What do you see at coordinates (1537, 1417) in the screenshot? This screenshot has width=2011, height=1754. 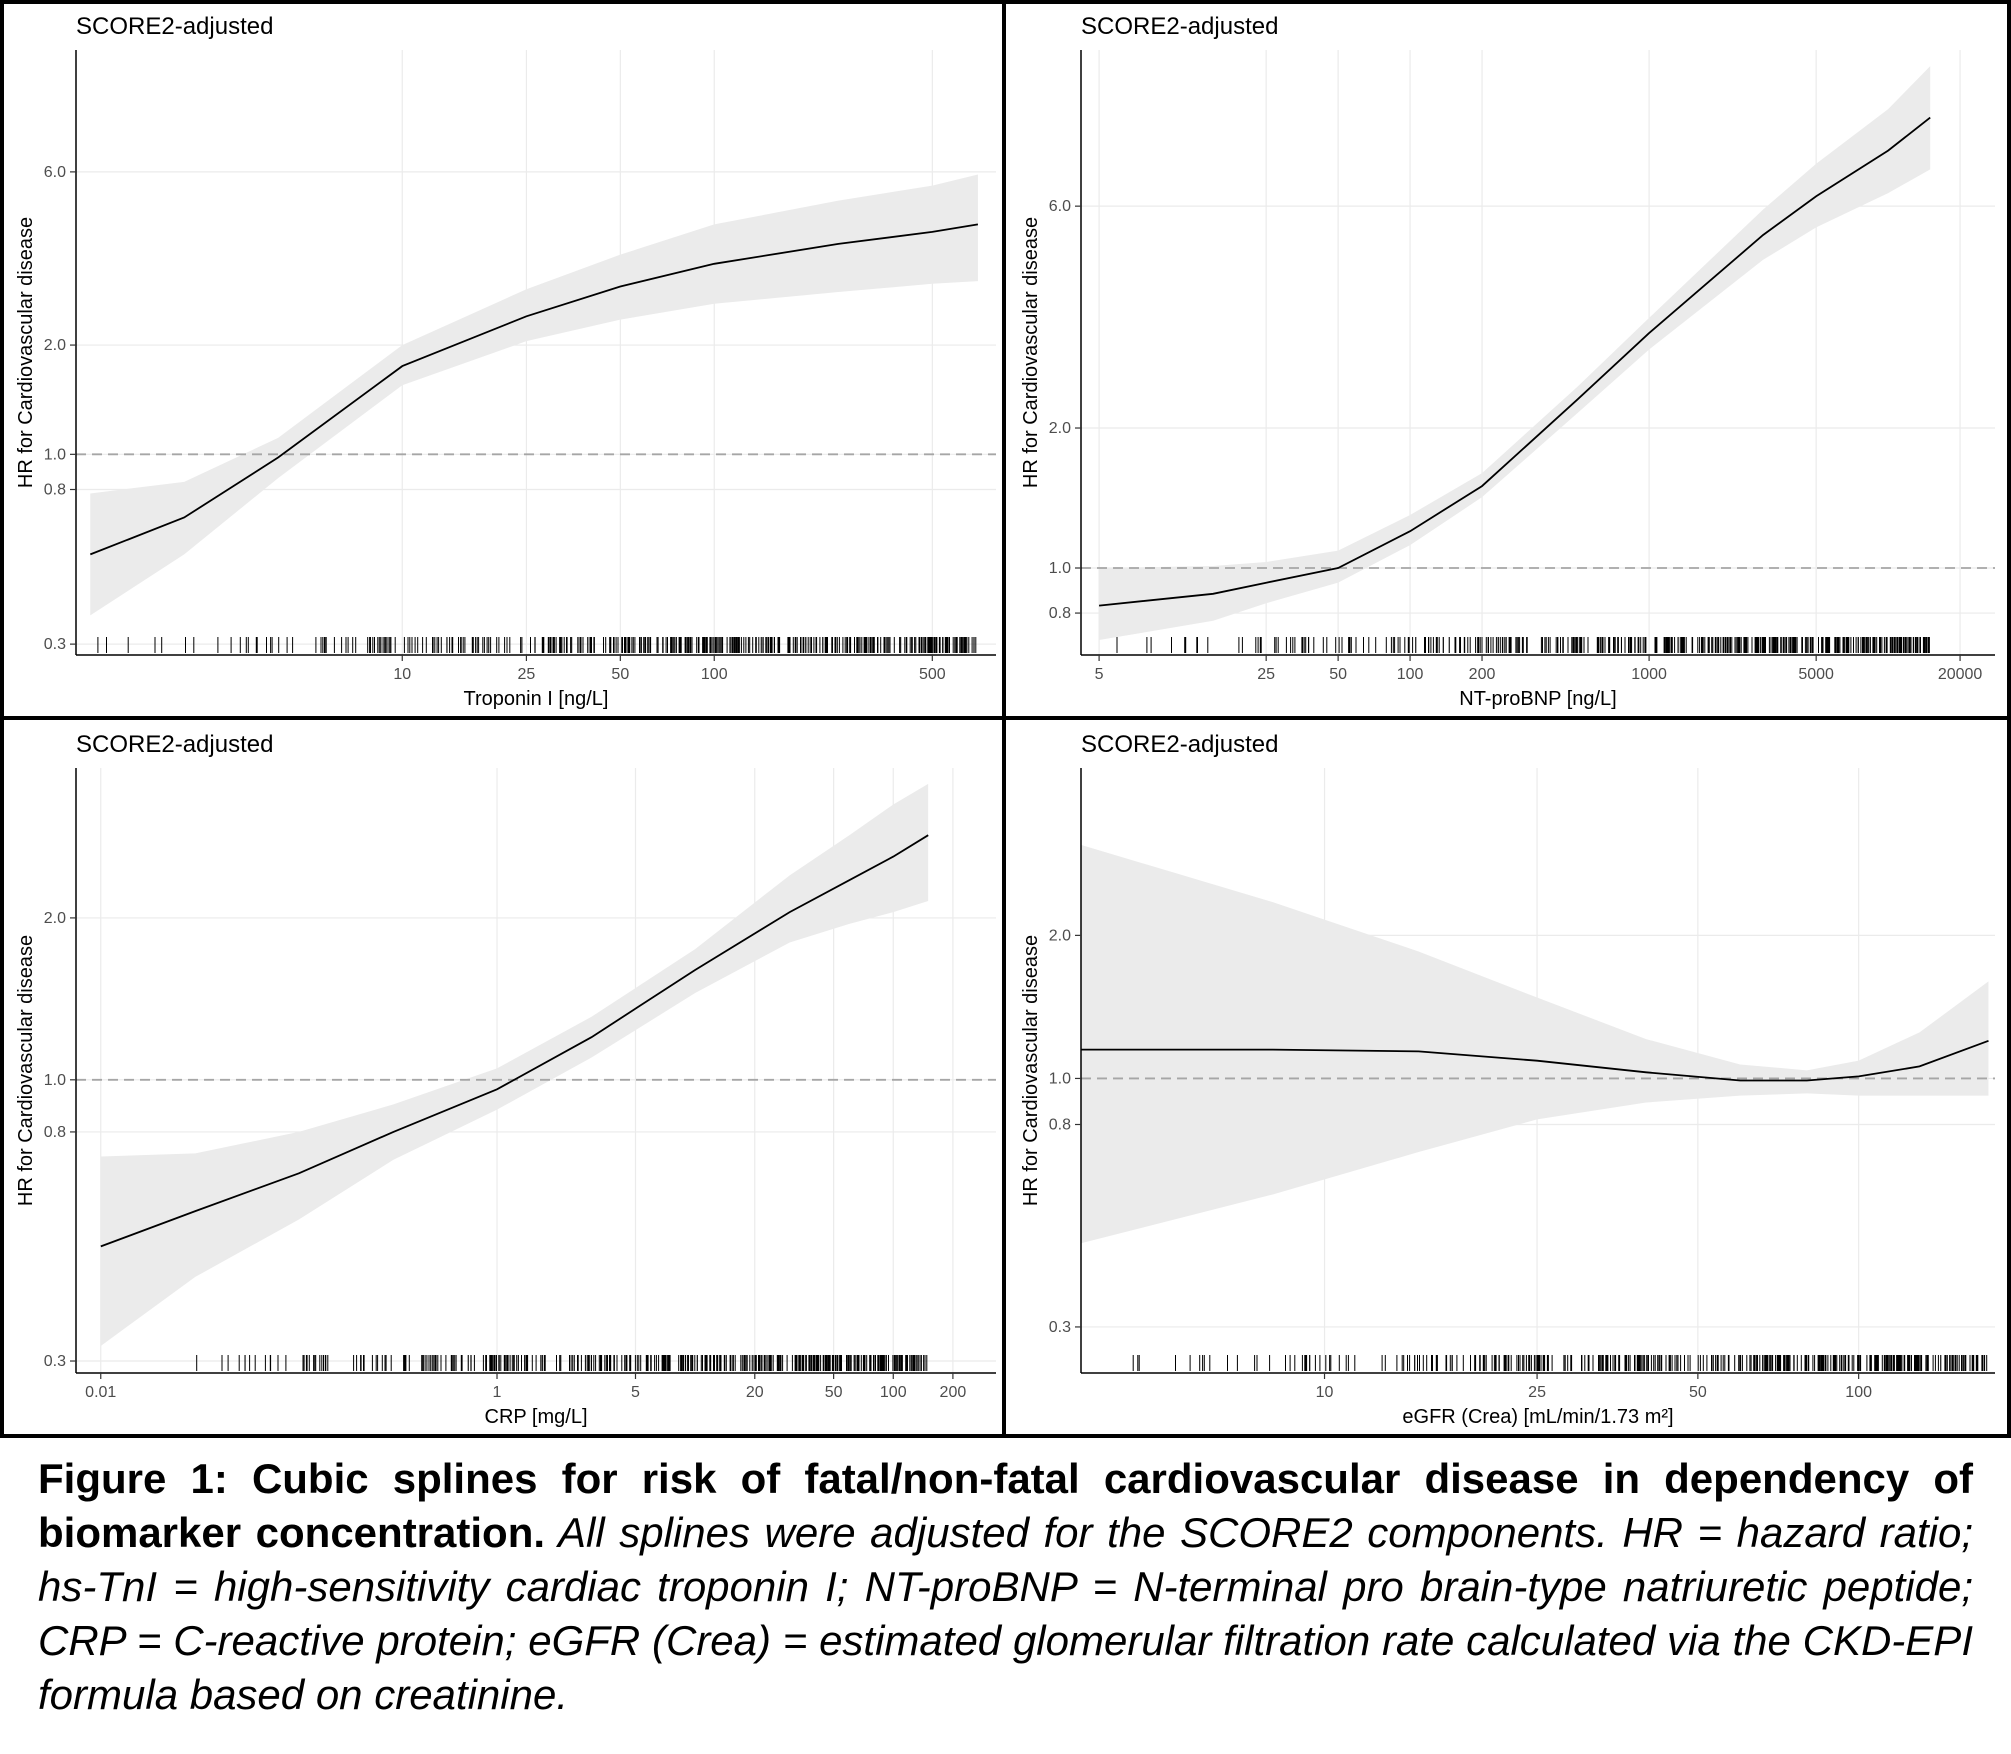 I see `x-axis-label: eGFR (Crea) [mL/min/1.73 m²]` at bounding box center [1537, 1417].